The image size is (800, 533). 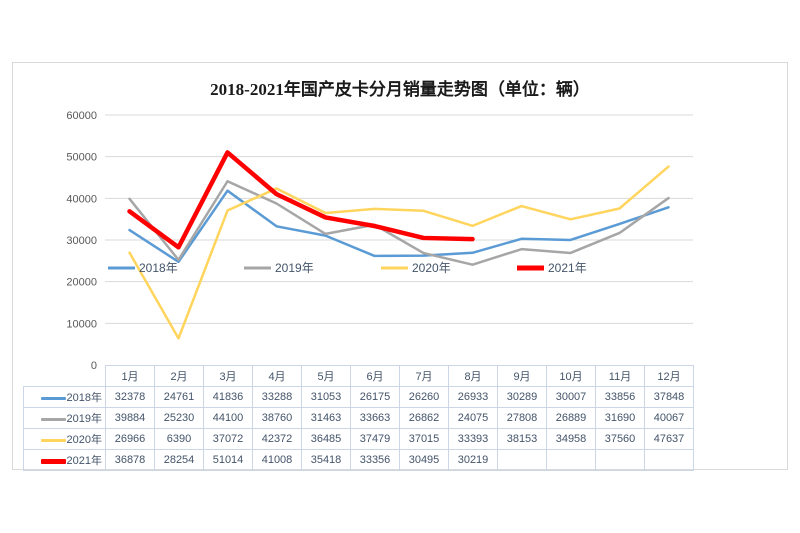 I want to click on value-cell: 26175, so click(x=375, y=397).